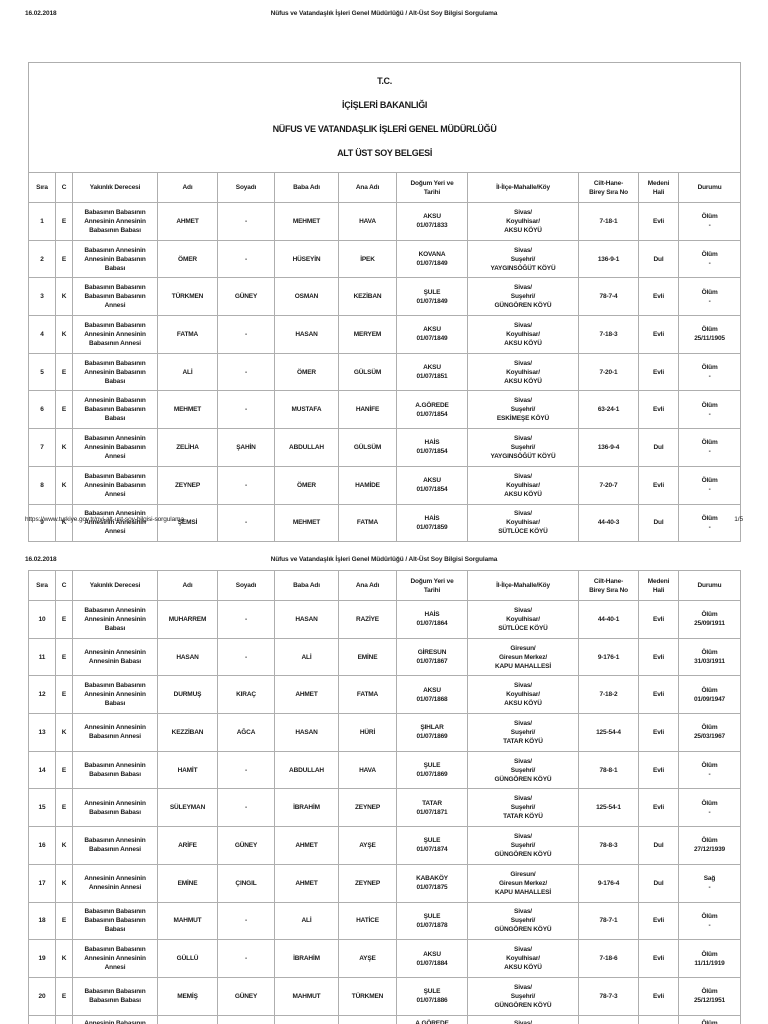 The image size is (768, 1024). Describe the element at coordinates (42, 657) in the screenshot. I see `cell-sira: 11` at that location.